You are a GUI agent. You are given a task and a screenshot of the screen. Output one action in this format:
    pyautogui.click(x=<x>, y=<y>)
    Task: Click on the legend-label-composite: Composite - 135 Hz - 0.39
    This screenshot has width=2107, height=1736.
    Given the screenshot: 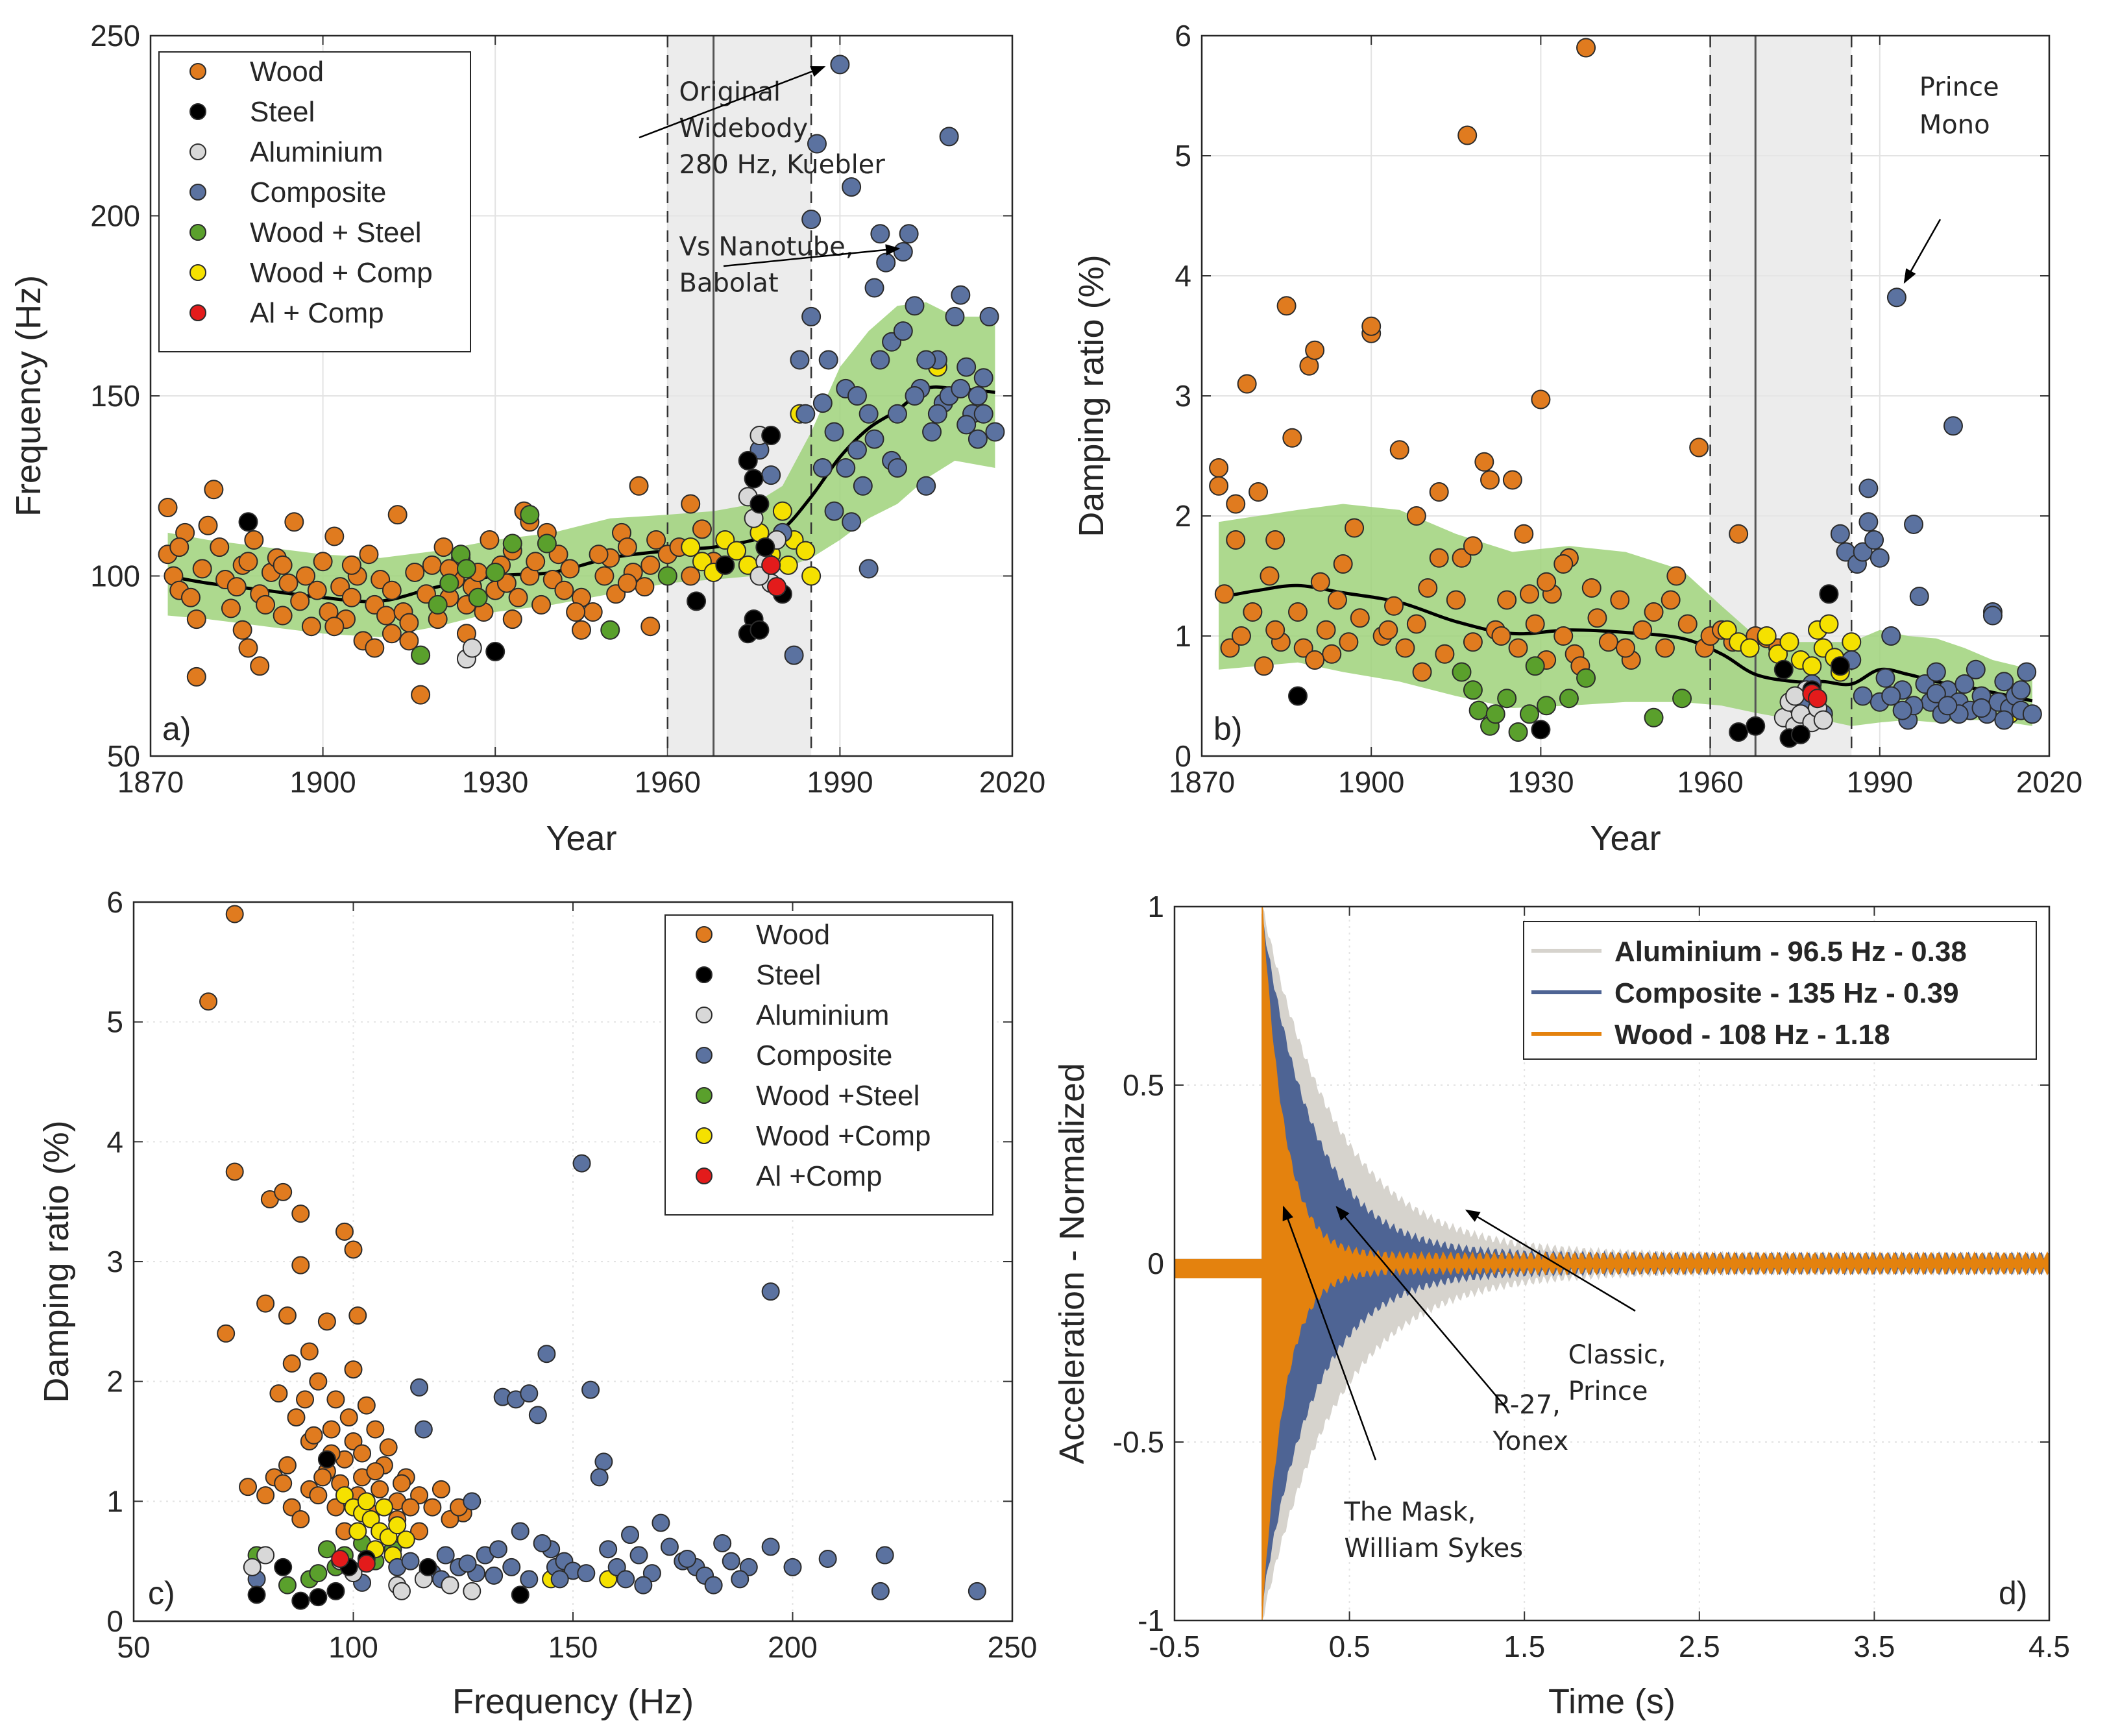 What is the action you would take?
    pyautogui.click(x=1786, y=993)
    